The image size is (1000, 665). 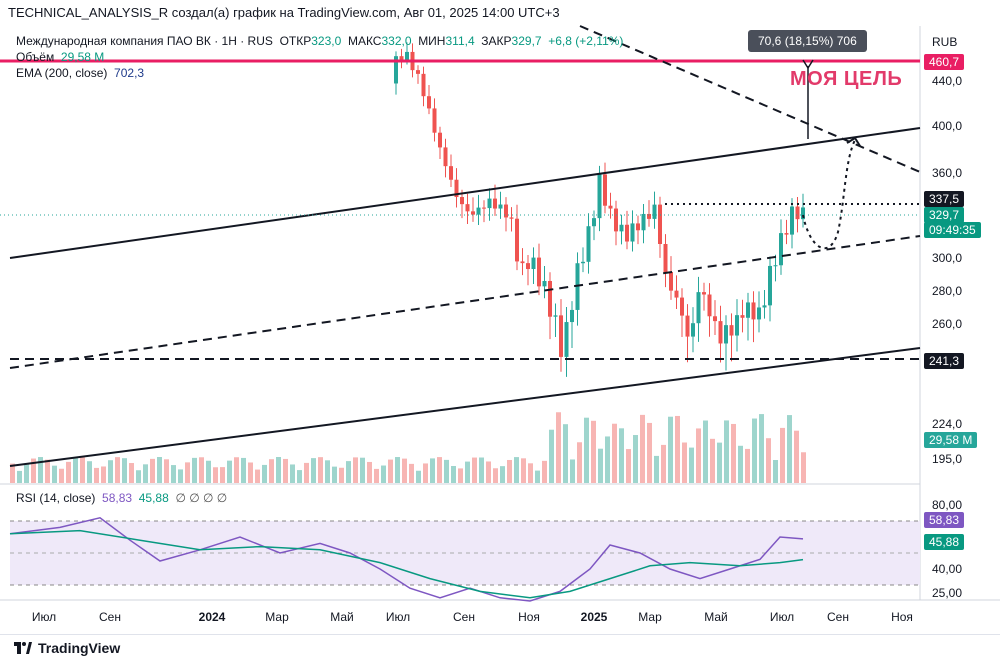 What do you see at coordinates (944, 215) in the screenshot?
I see `last-price-tag: 329,7` at bounding box center [944, 215].